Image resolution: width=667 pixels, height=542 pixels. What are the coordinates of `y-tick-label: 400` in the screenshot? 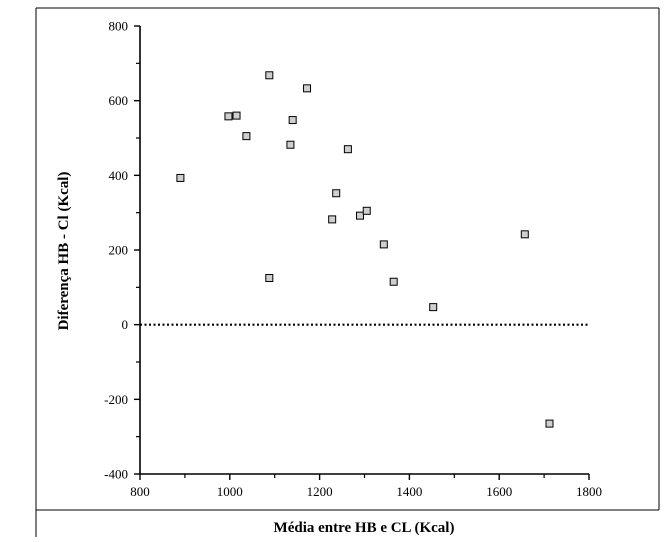 It's located at (119, 175).